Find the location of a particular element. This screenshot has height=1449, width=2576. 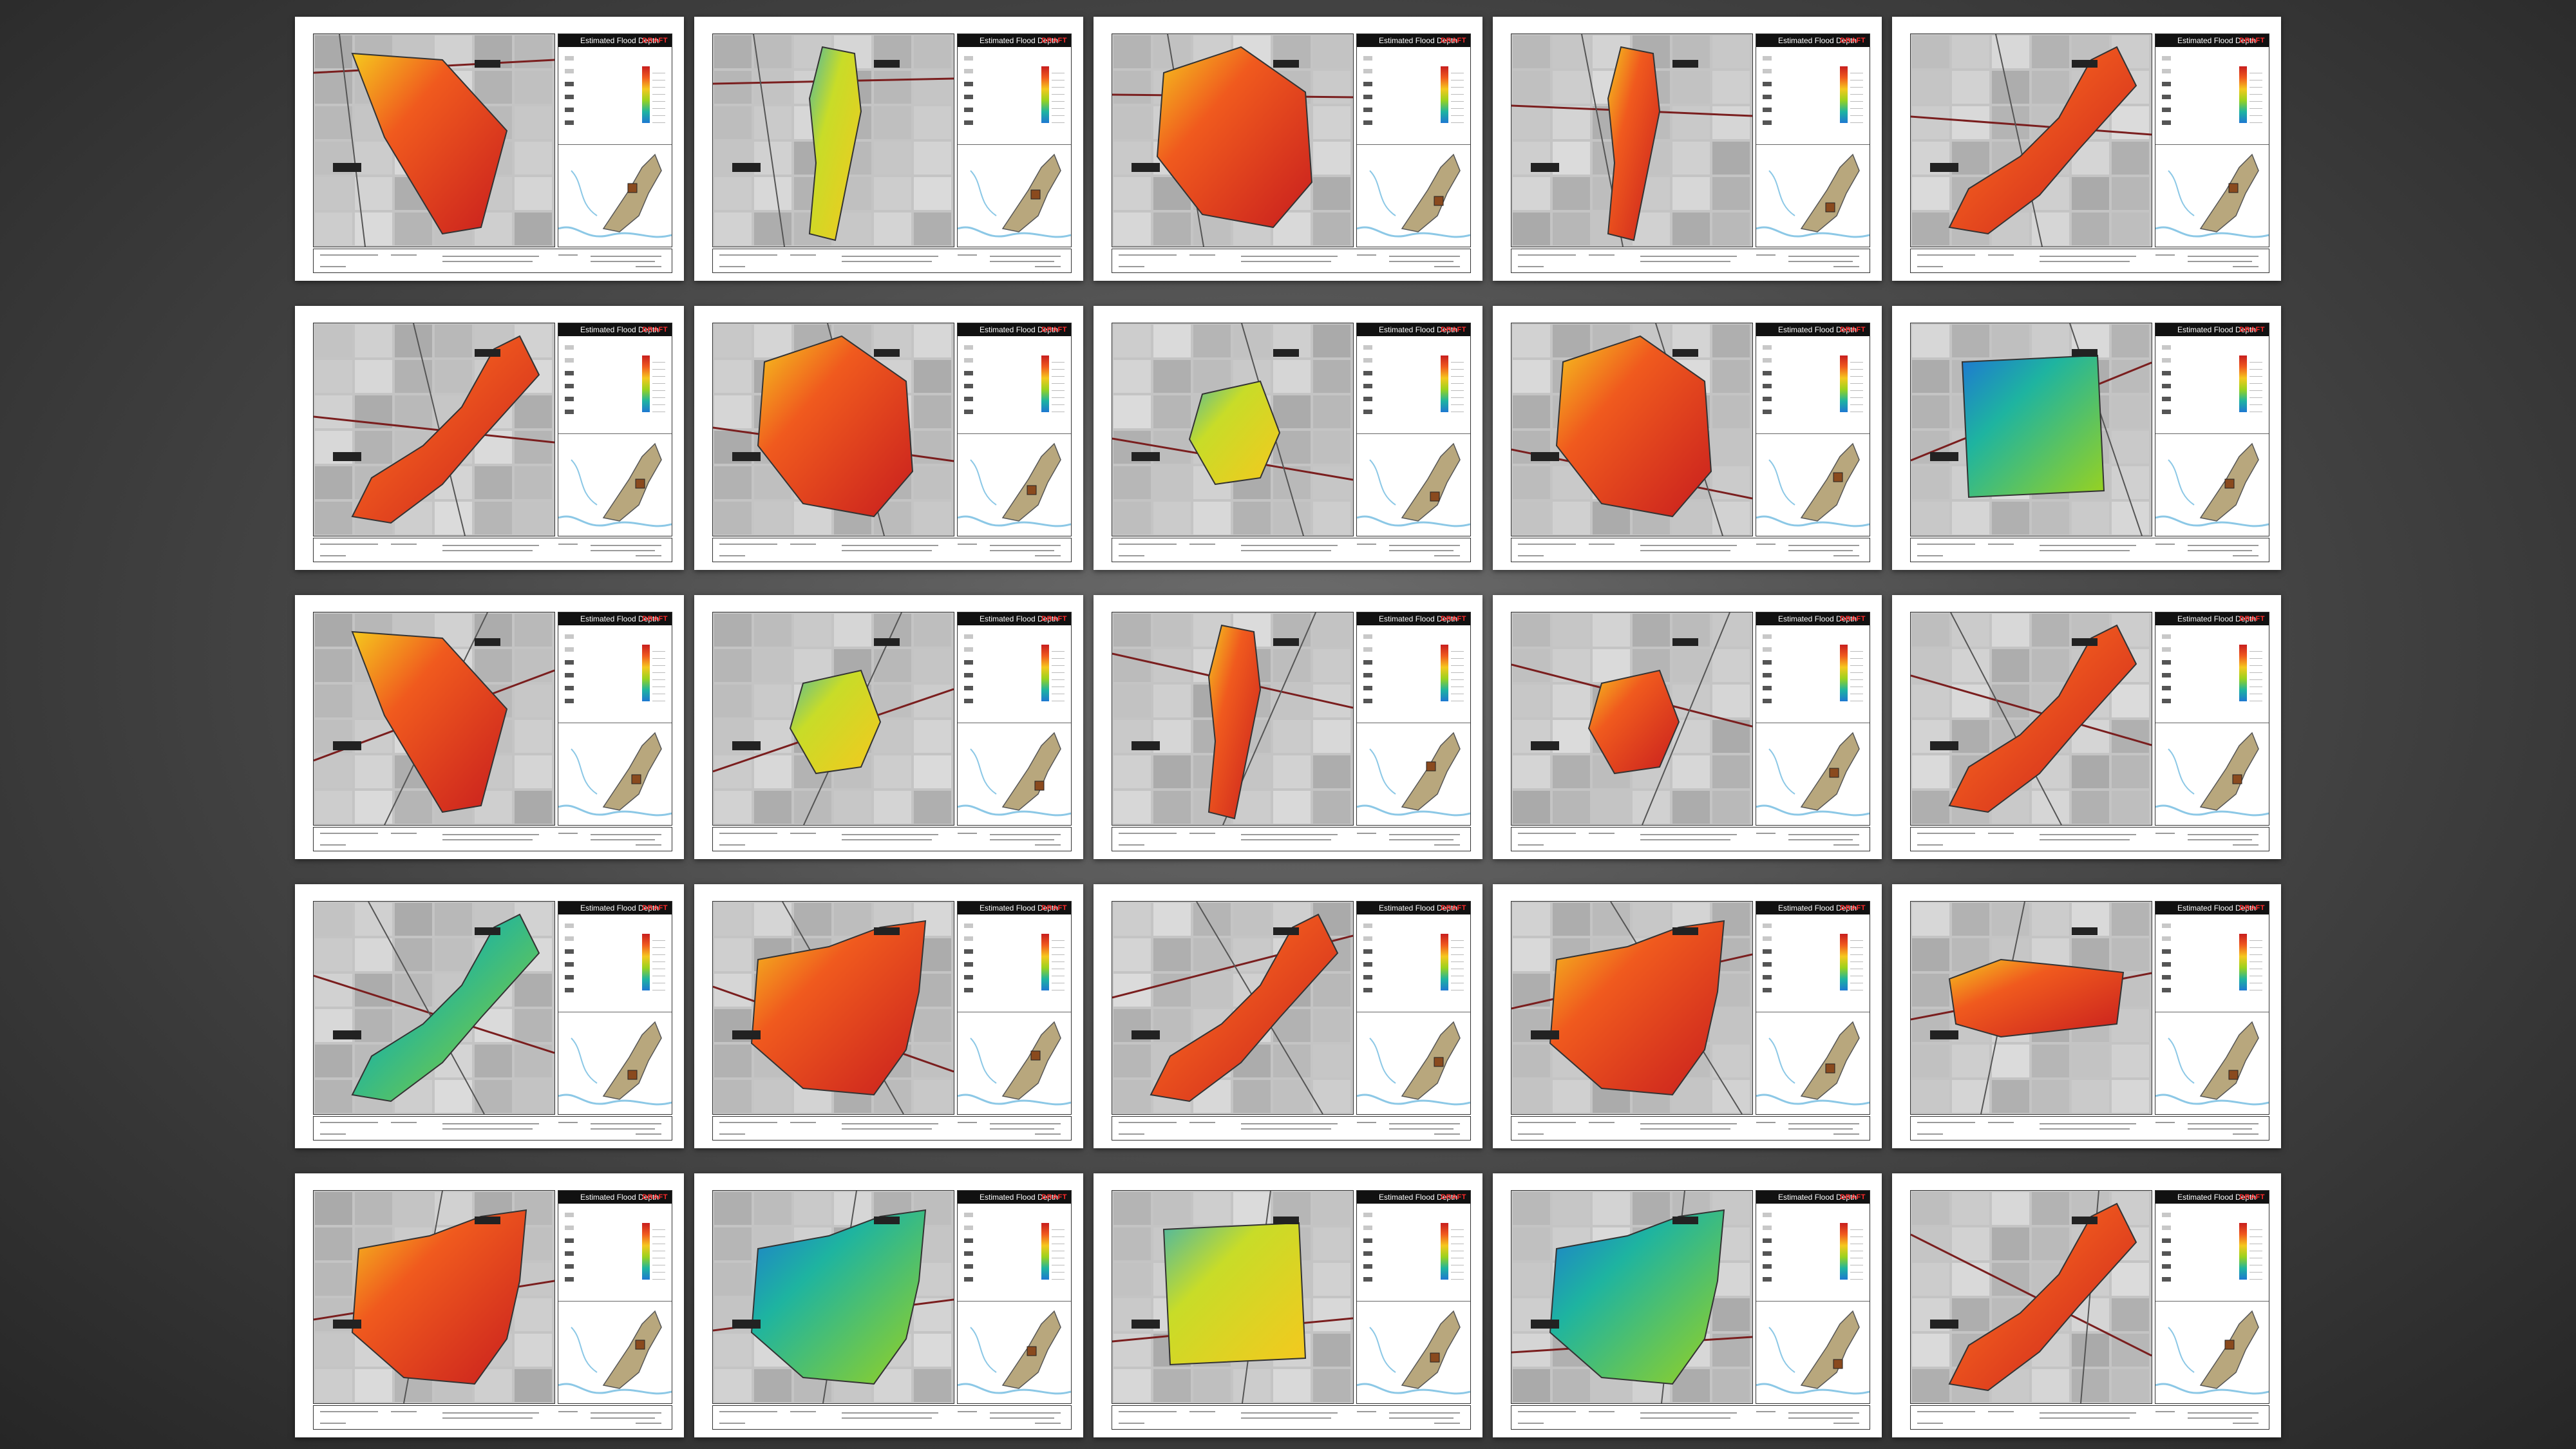

map-sheet-12: Estimated Flood Depth DRAFT is located at coordinates (888, 727).